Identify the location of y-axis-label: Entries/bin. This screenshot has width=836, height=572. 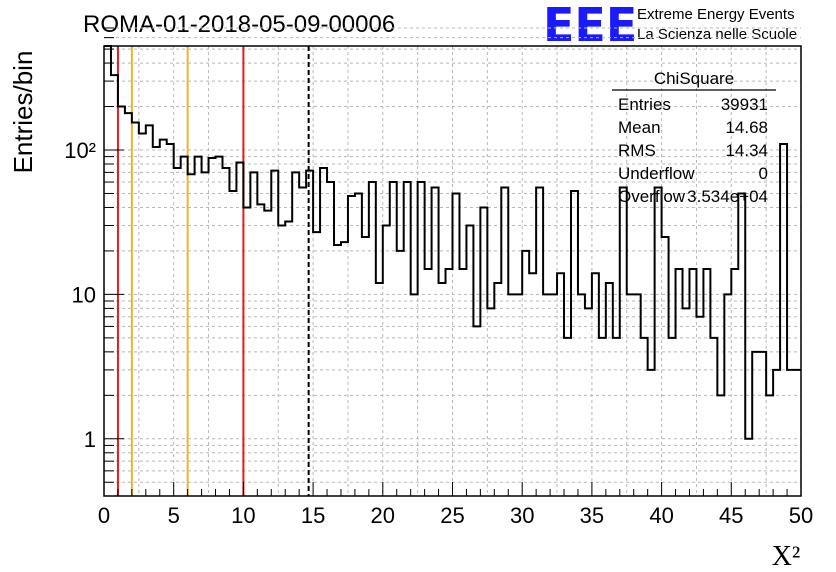
(23, 112).